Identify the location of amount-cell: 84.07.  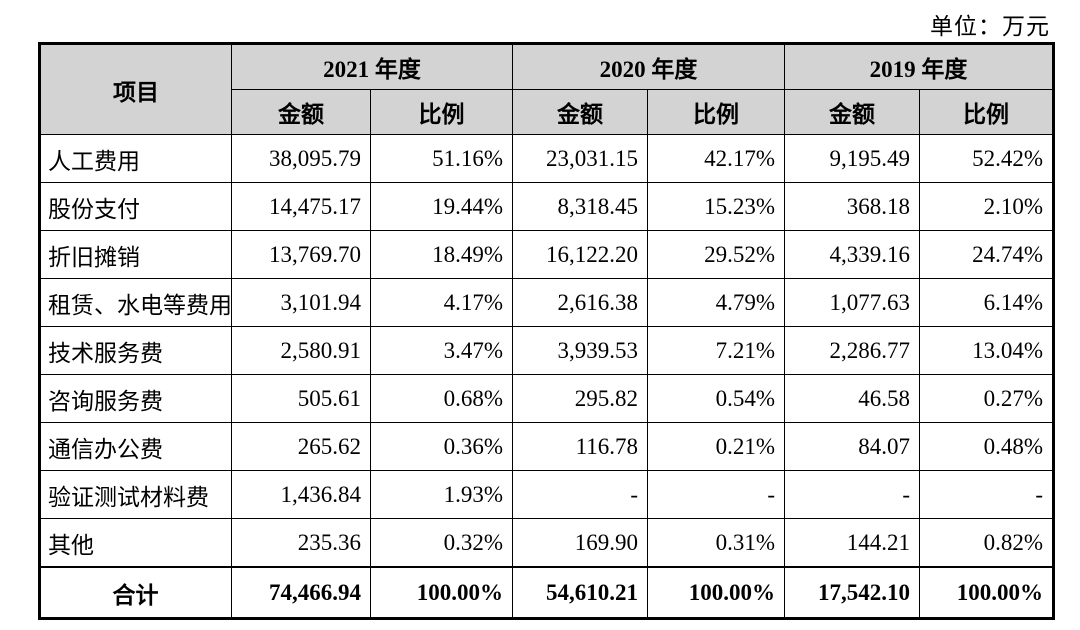
(852, 446).